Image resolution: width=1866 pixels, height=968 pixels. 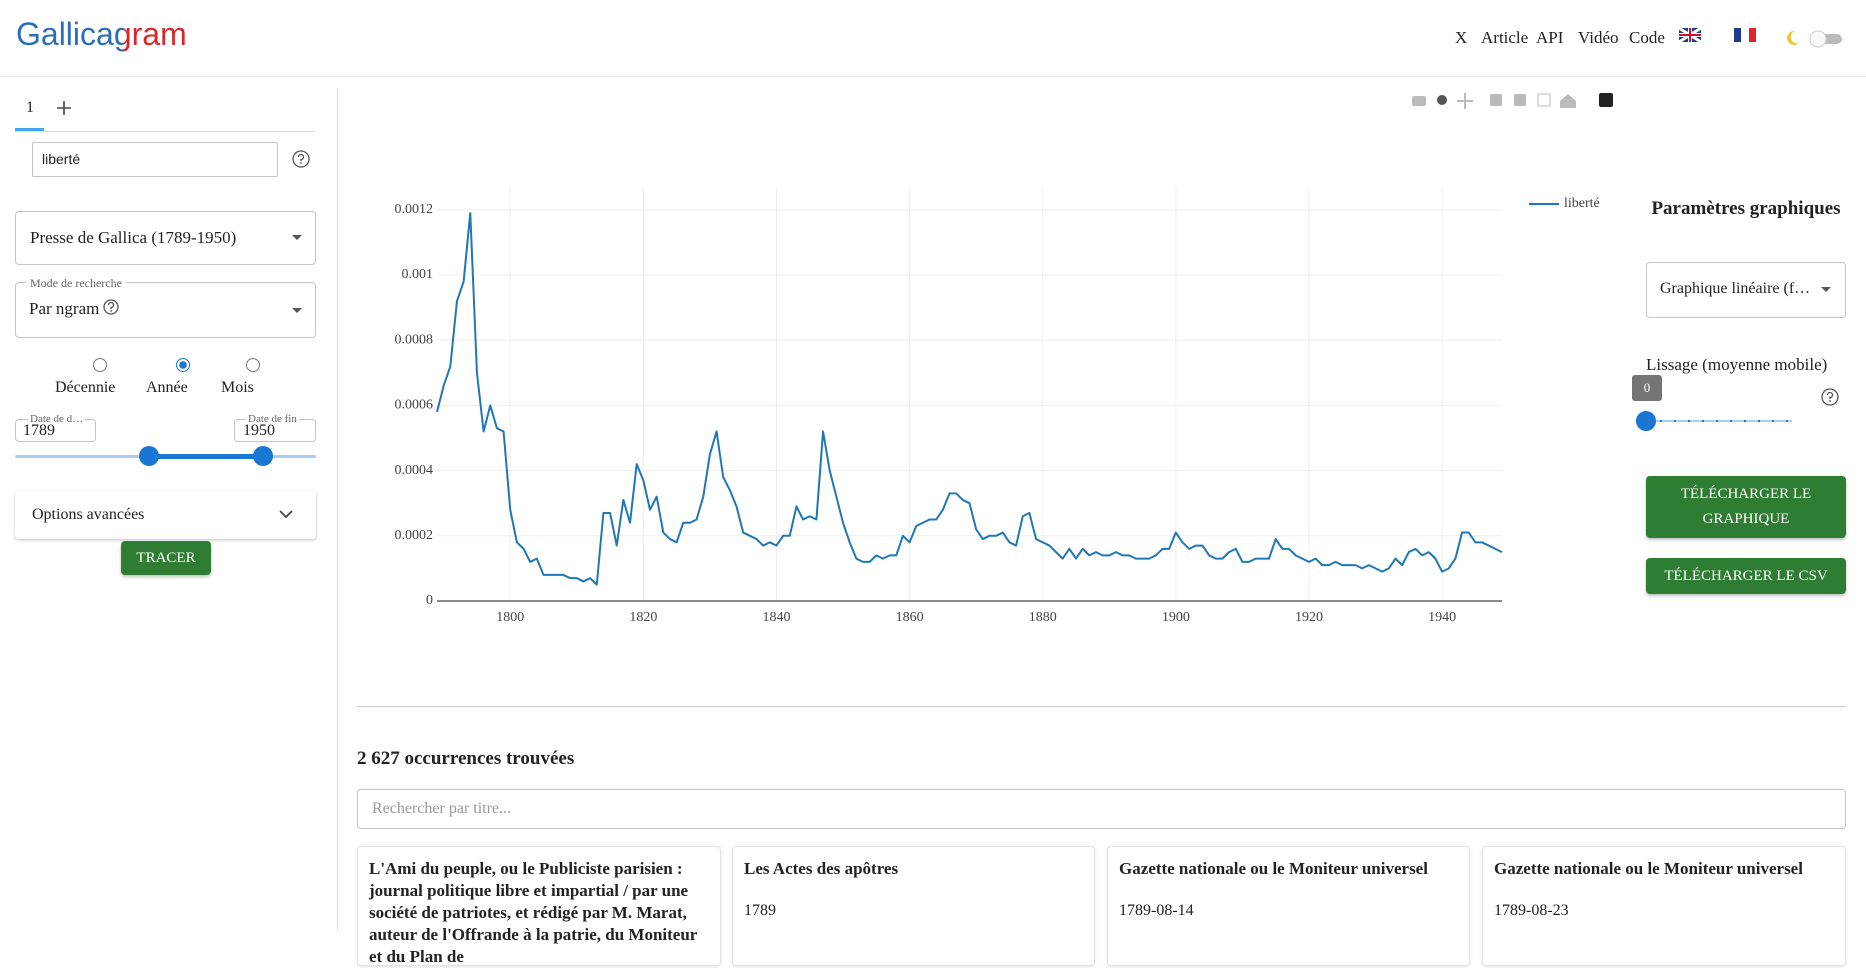 What do you see at coordinates (85, 387) in the screenshot?
I see `radio-label: Décennie` at bounding box center [85, 387].